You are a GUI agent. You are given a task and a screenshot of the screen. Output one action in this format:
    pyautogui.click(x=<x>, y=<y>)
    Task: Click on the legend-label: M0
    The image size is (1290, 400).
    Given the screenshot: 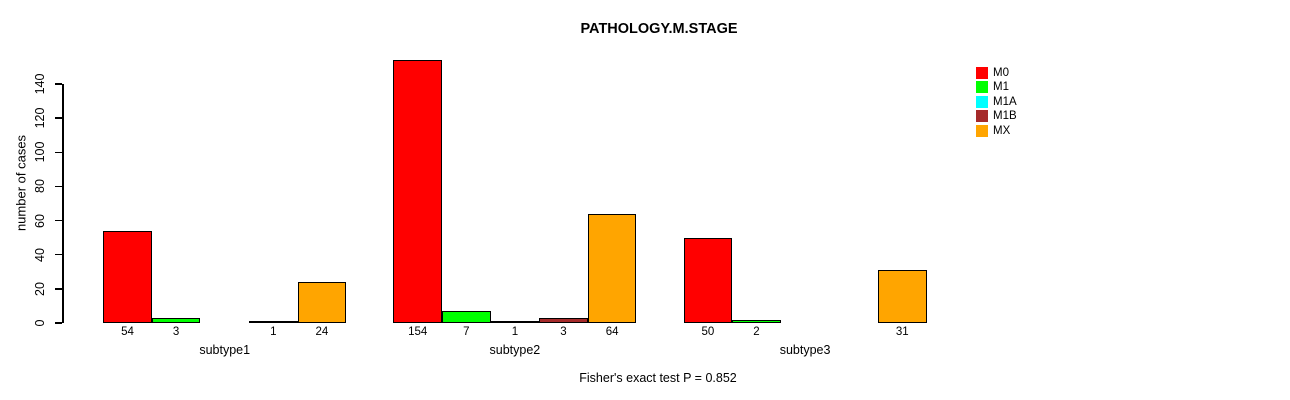 What is the action you would take?
    pyautogui.click(x=1001, y=72)
    